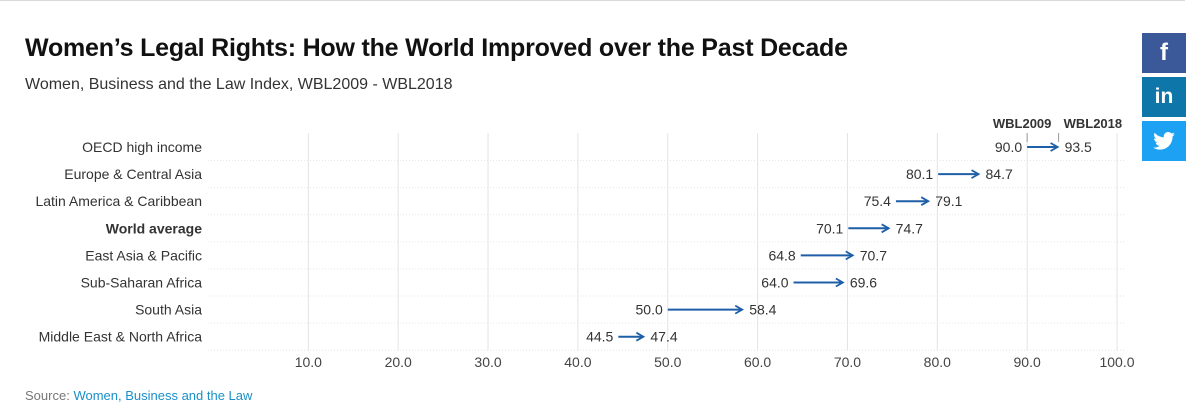  Describe the element at coordinates (163, 395) in the screenshot. I see `source-link: Women, Business and the Law` at that location.